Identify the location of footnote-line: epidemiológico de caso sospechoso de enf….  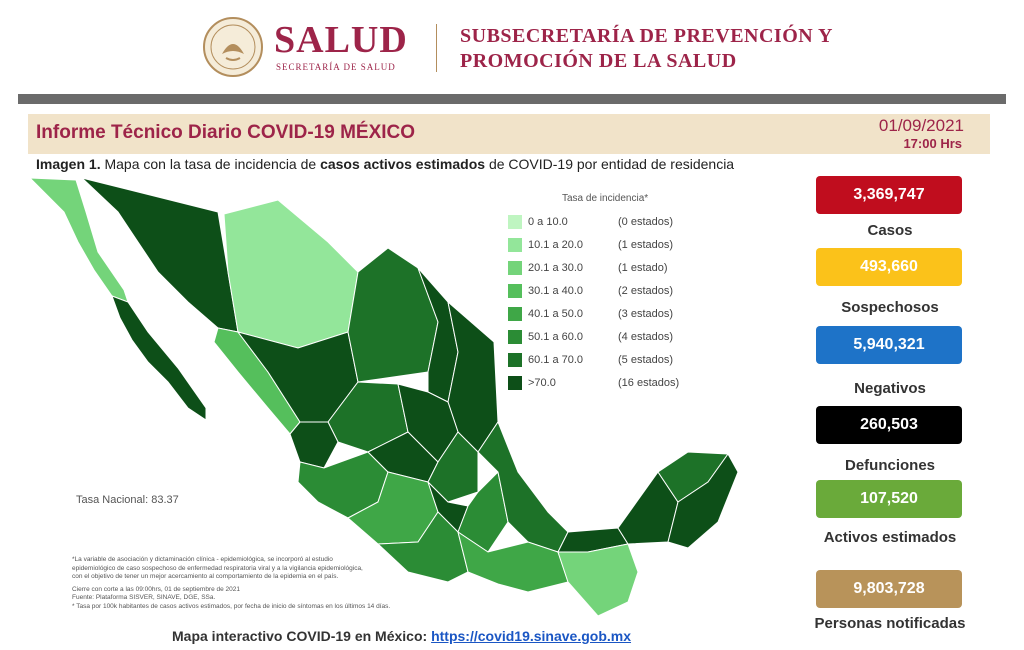
(217, 568).